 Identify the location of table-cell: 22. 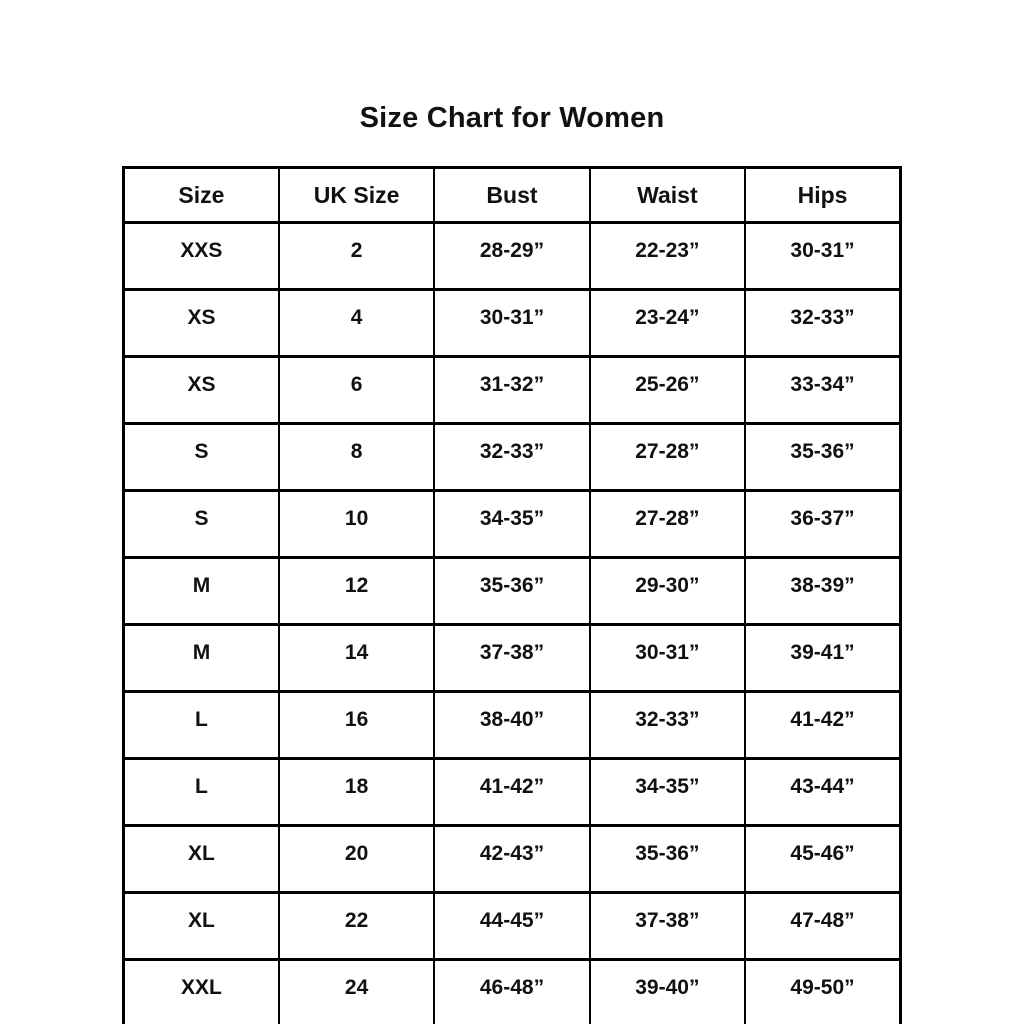
(356, 926).